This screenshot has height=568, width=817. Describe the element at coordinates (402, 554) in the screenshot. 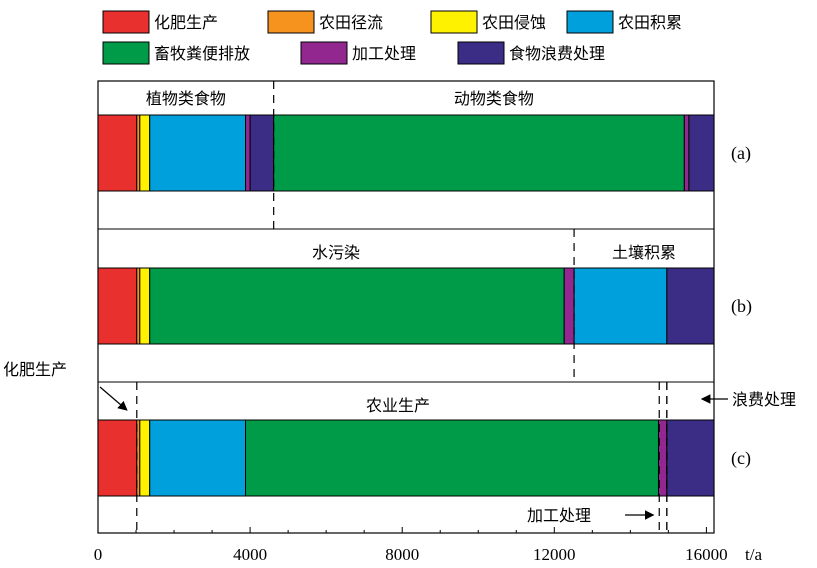

I see `x-tick-label-2: 8000` at that location.